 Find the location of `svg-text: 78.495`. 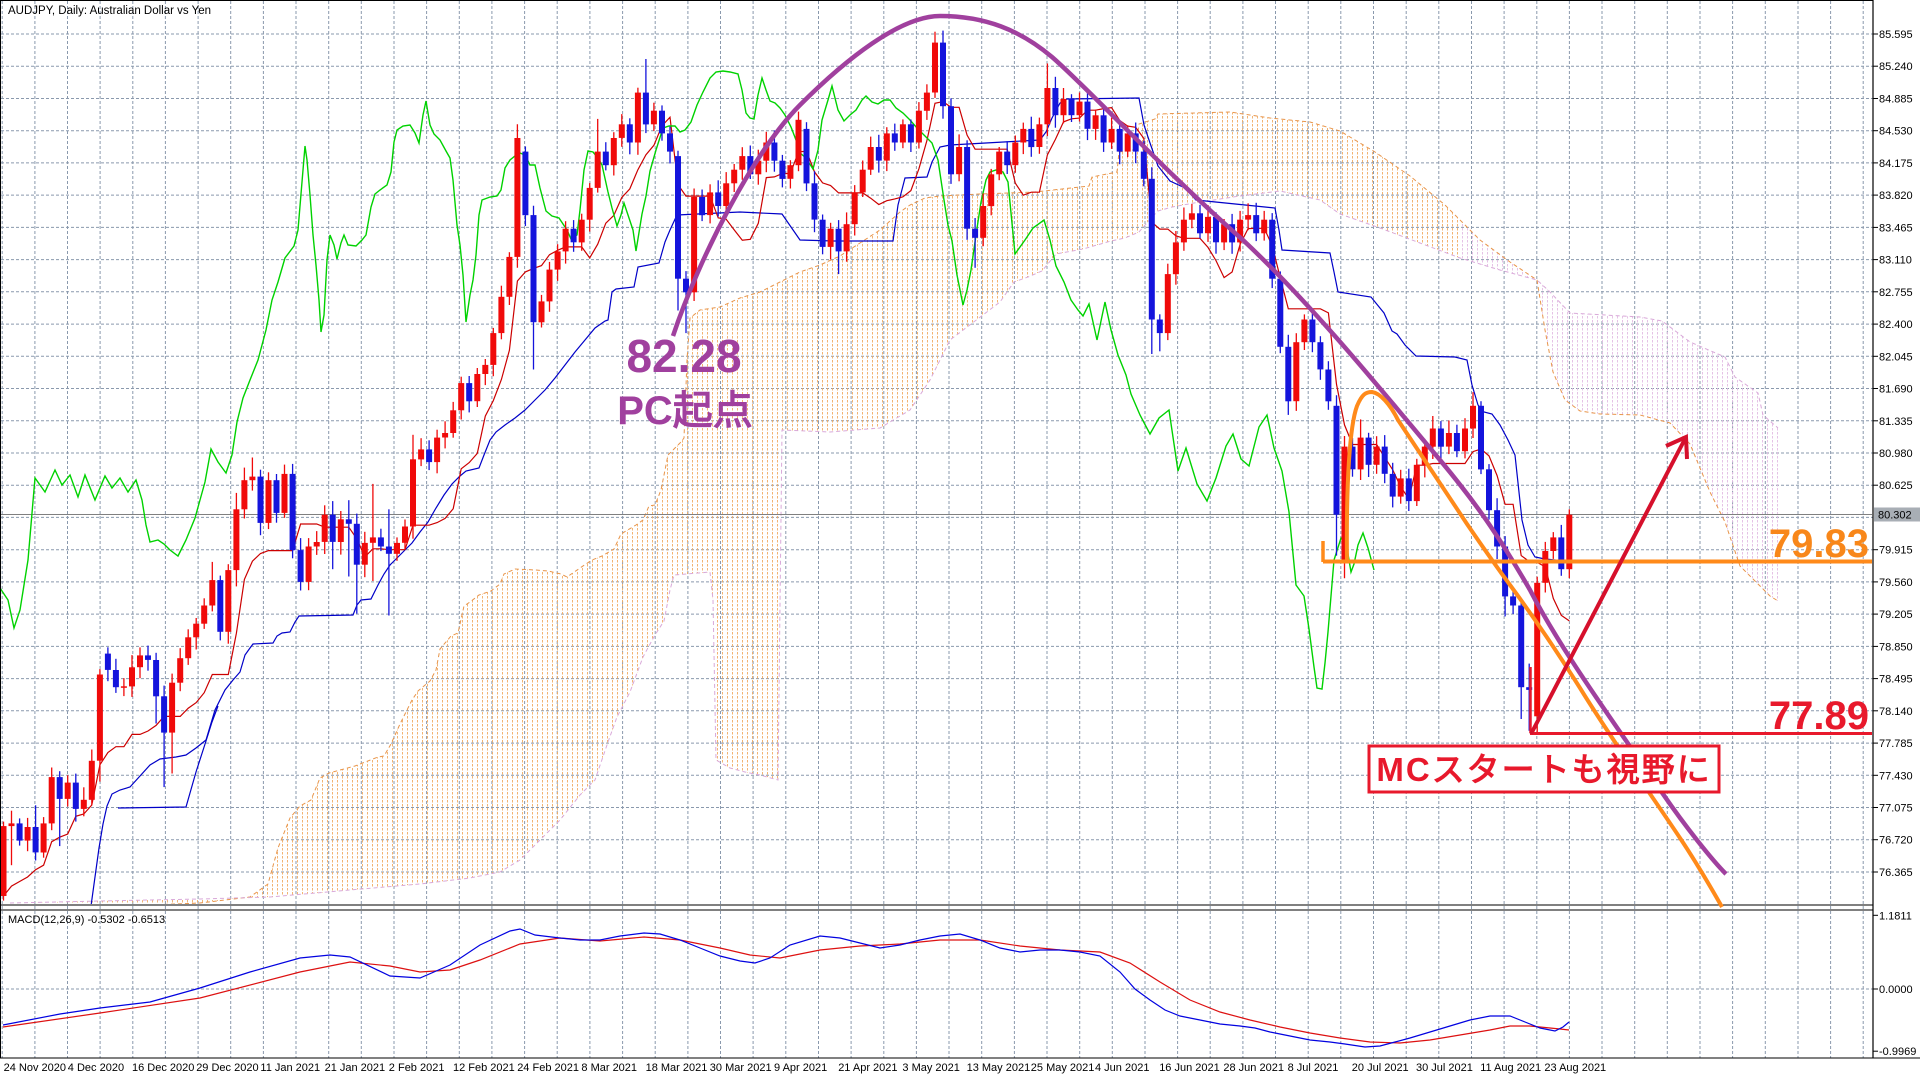

svg-text: 78.495 is located at coordinates (1896, 680).